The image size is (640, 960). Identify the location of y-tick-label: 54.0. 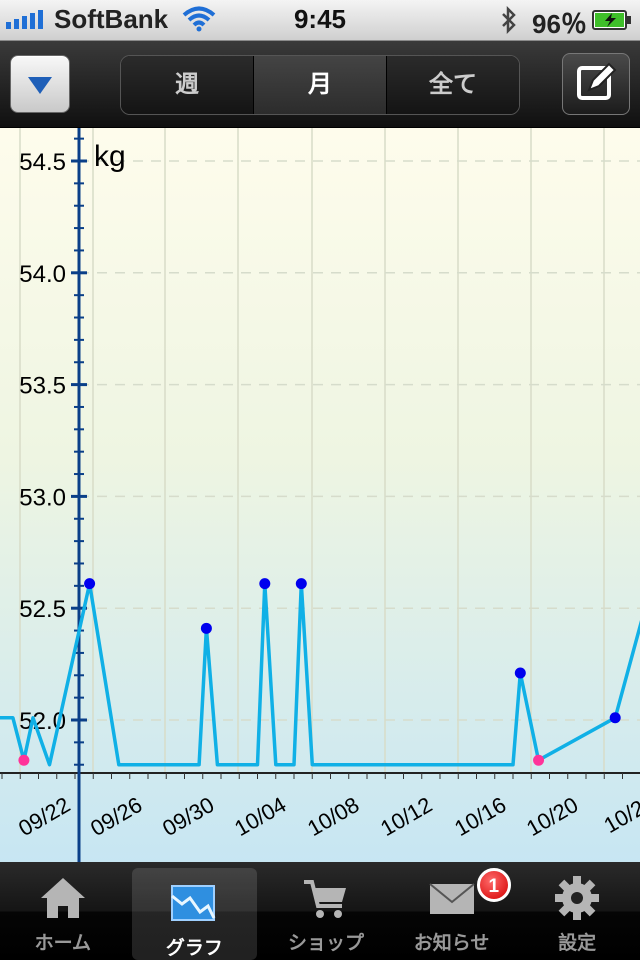
(42, 274).